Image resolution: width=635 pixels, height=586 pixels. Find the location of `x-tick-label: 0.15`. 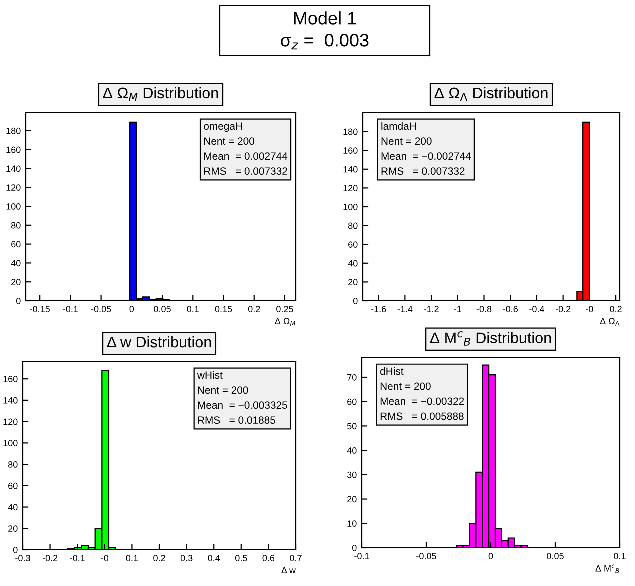

x-tick-label: 0.15 is located at coordinates (223, 309).